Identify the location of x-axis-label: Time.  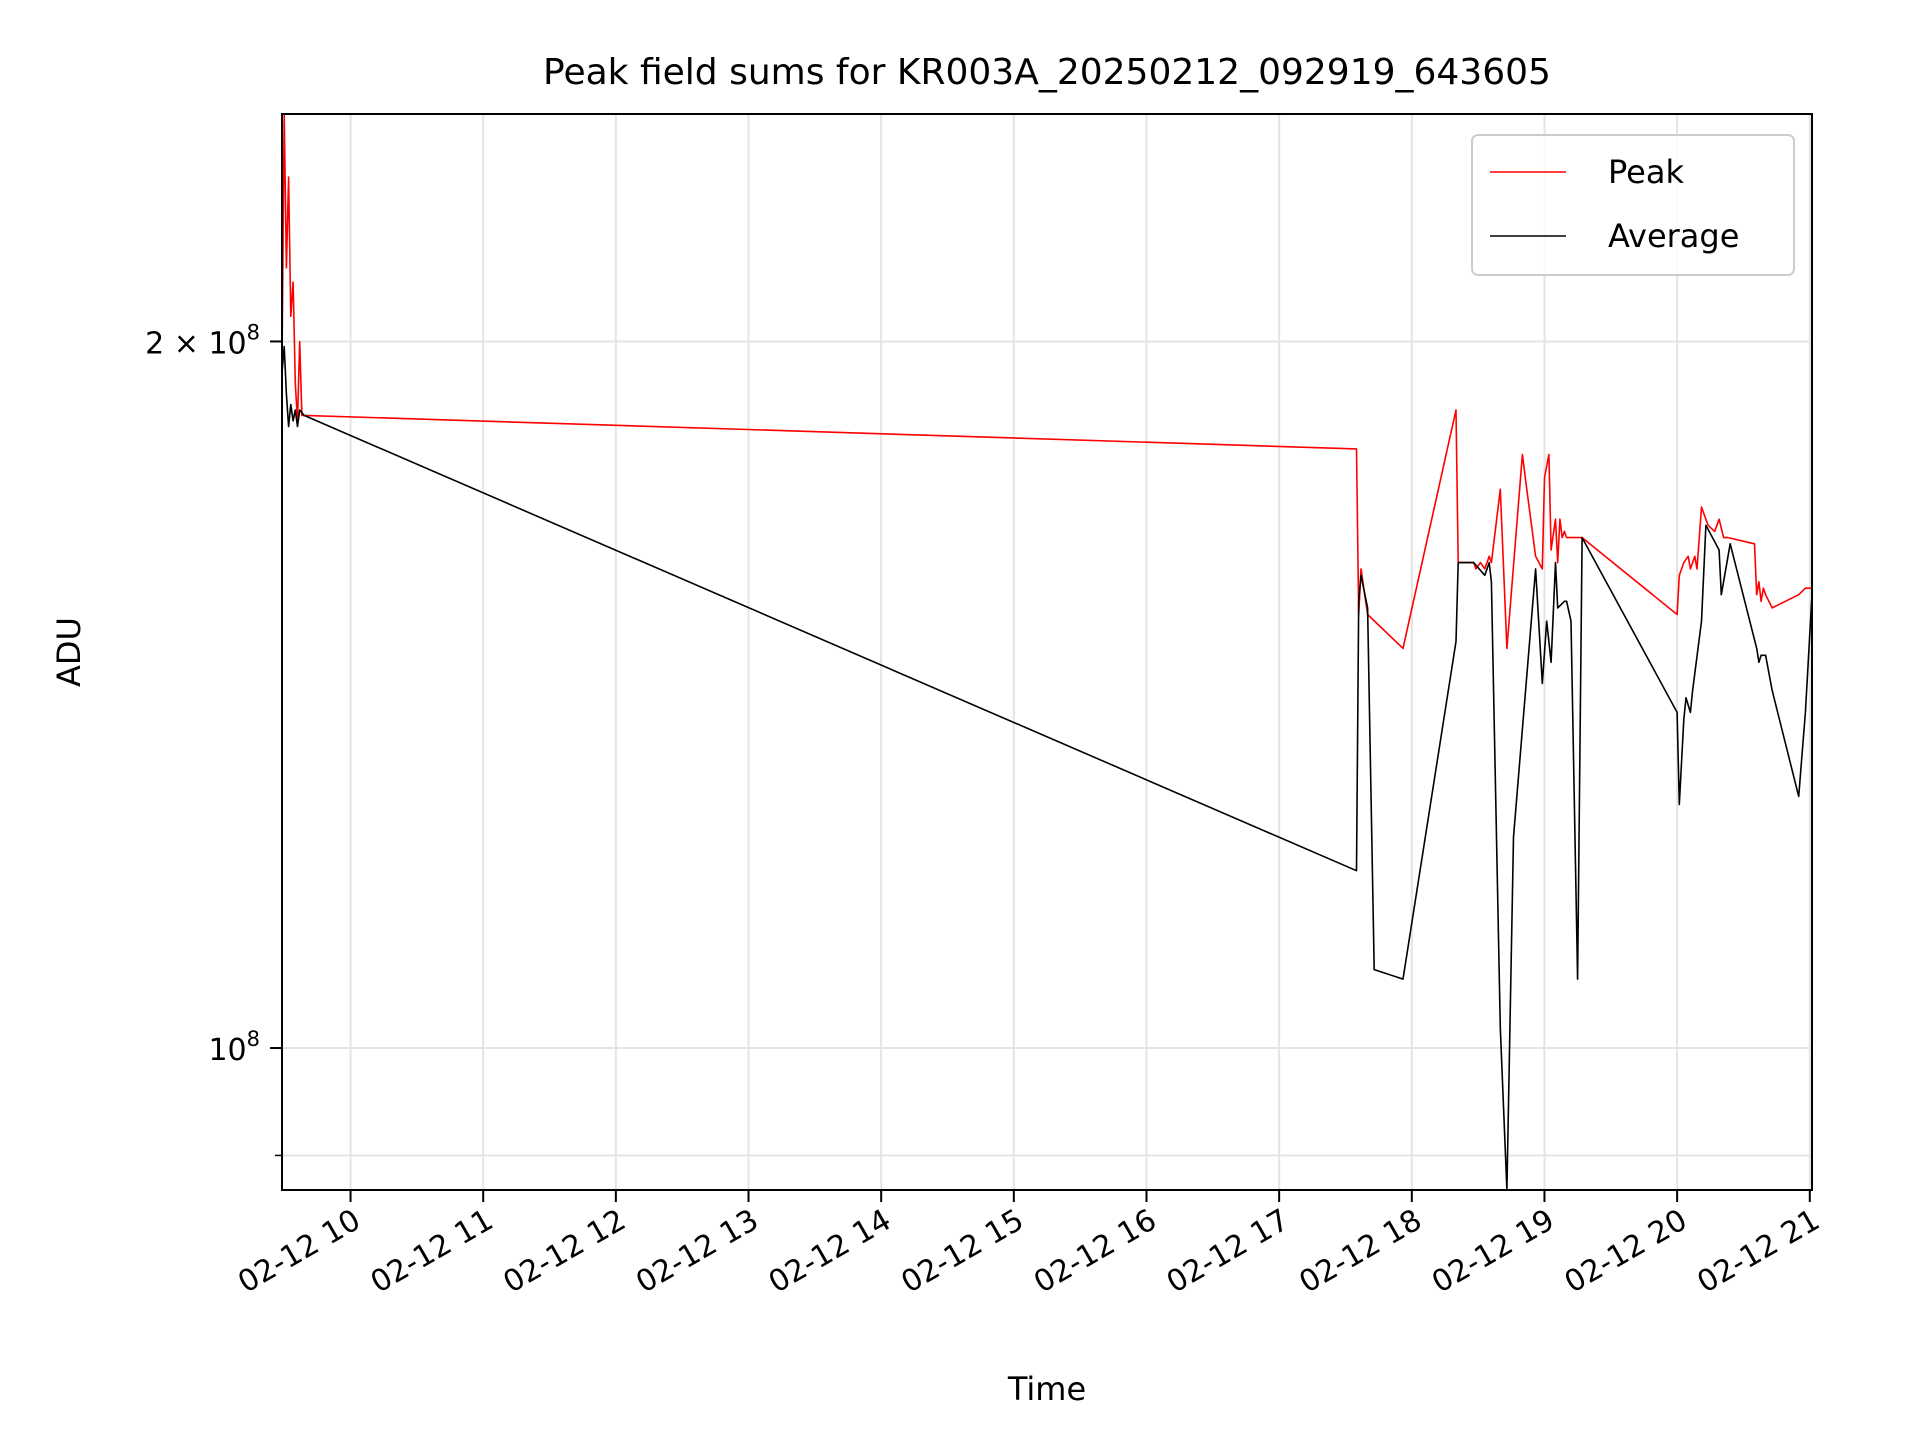
(1046, 1389).